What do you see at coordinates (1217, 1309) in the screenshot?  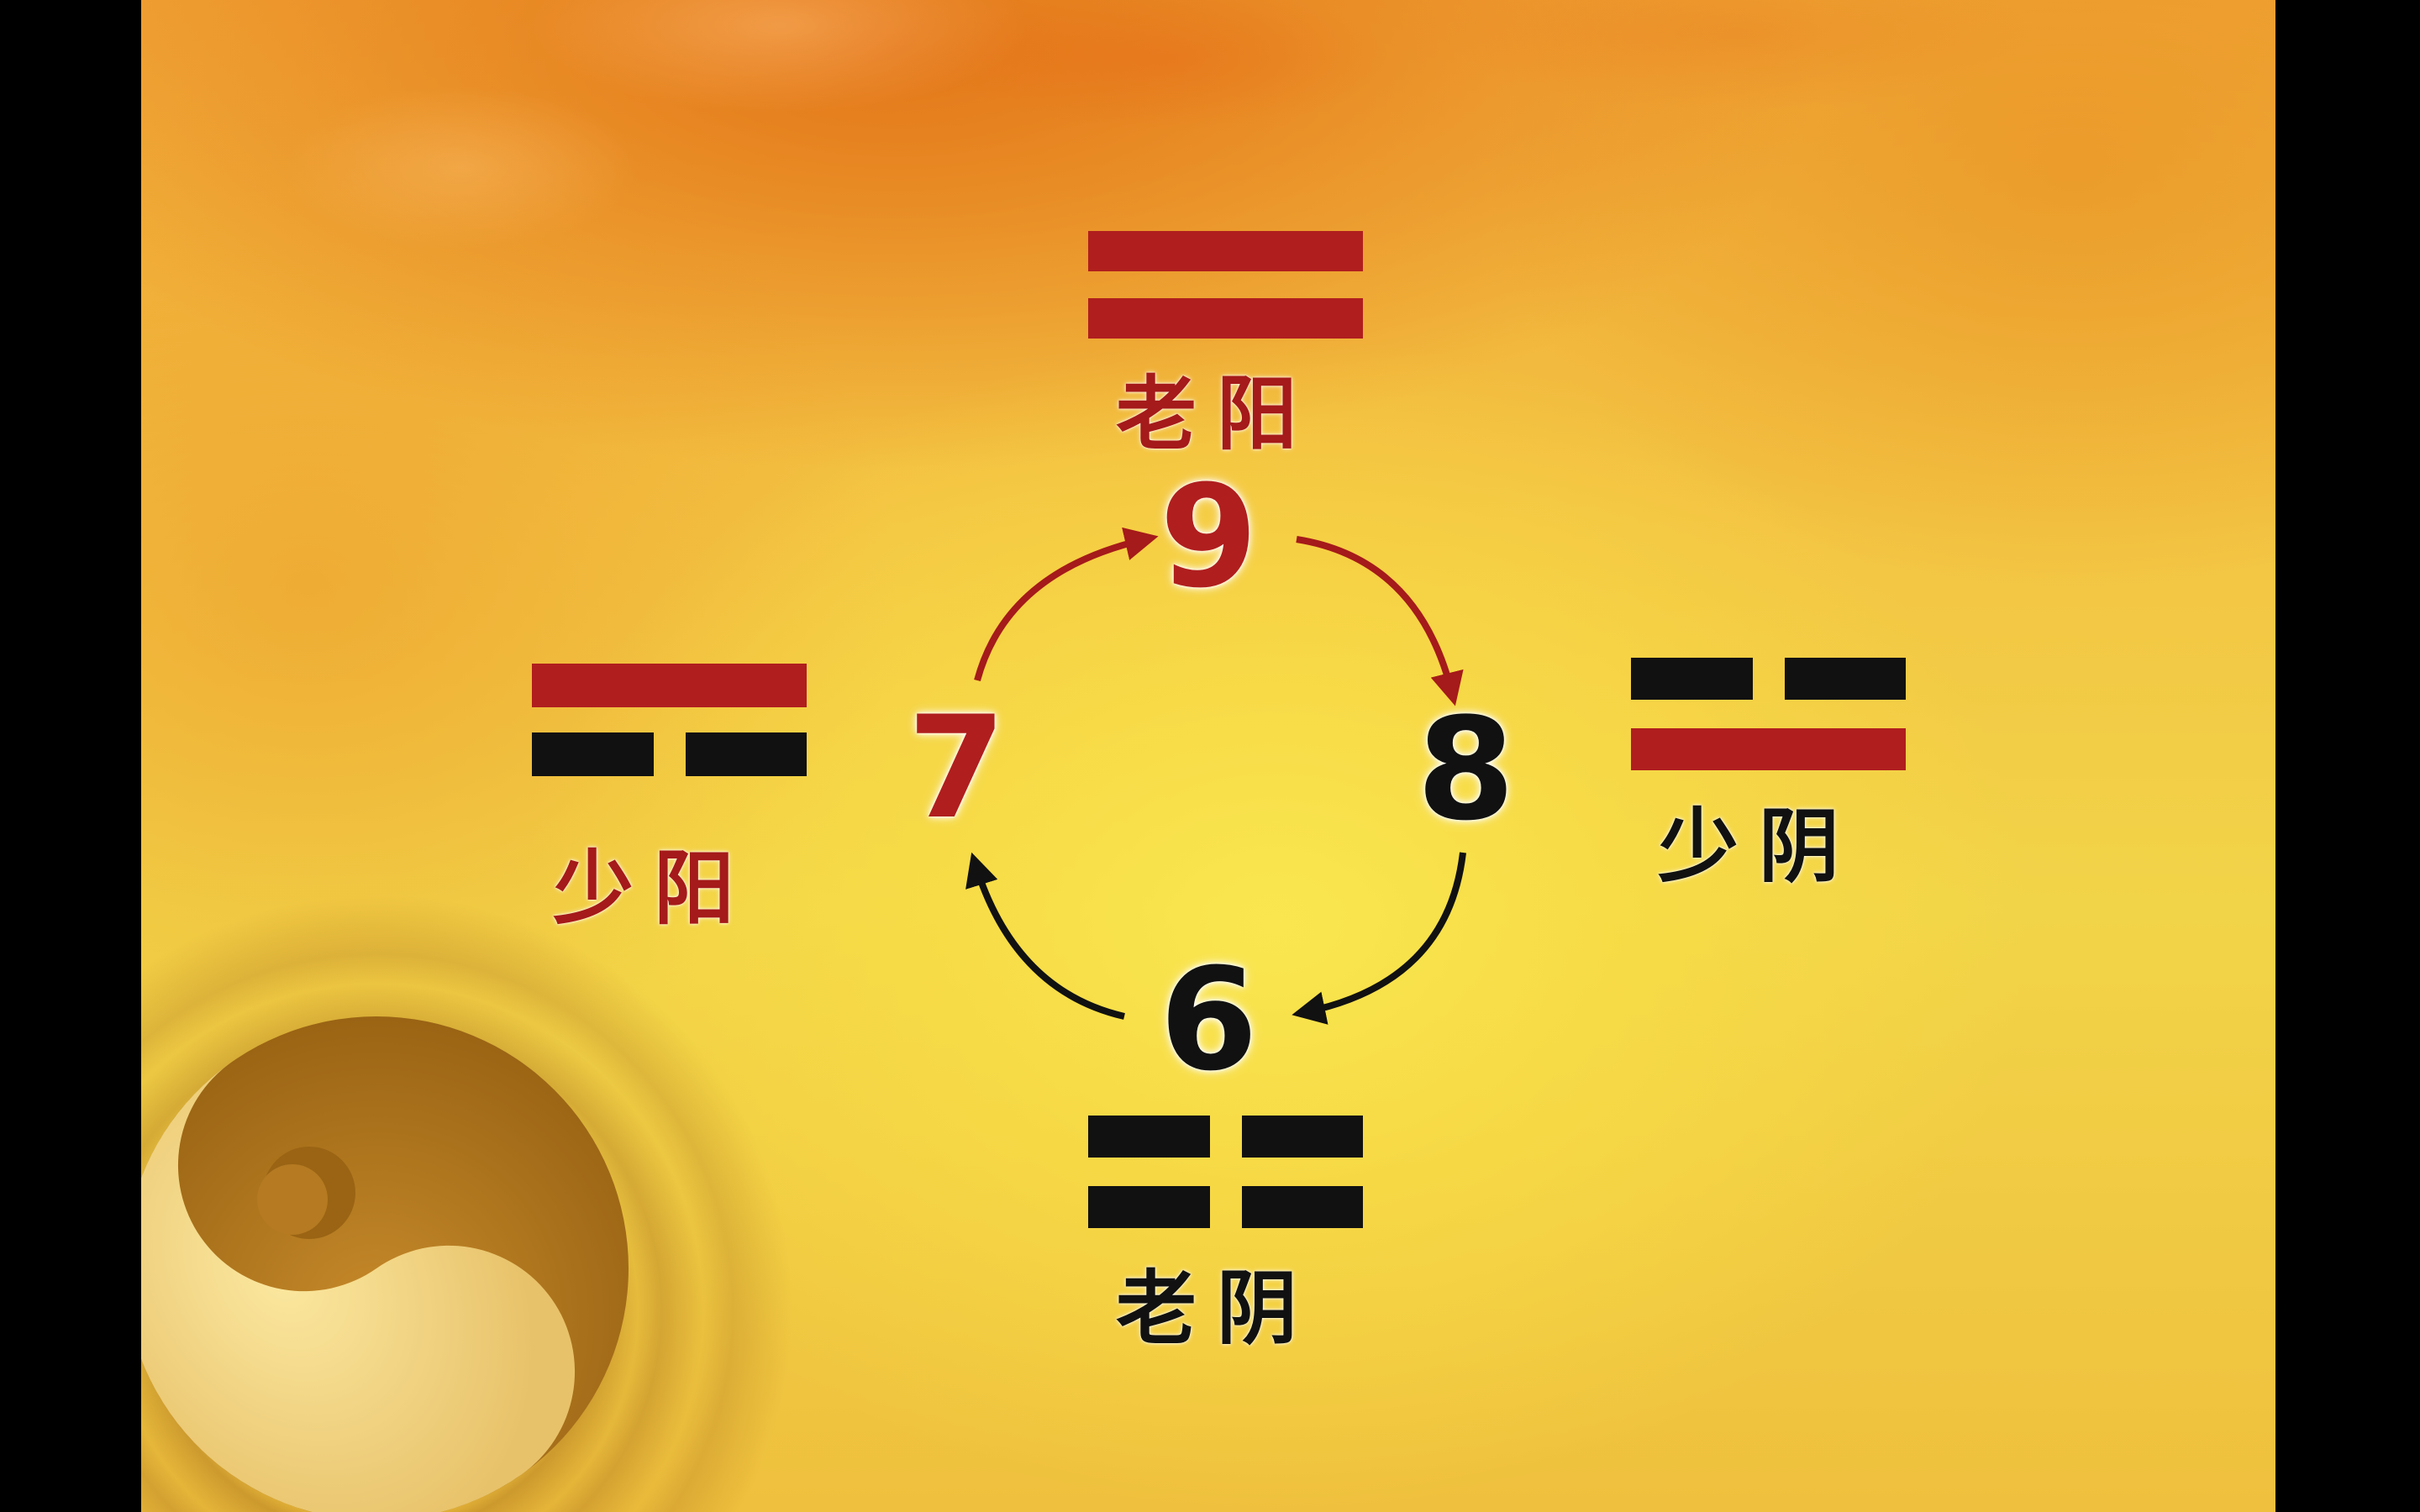 I see `old-yin-label: 老阴` at bounding box center [1217, 1309].